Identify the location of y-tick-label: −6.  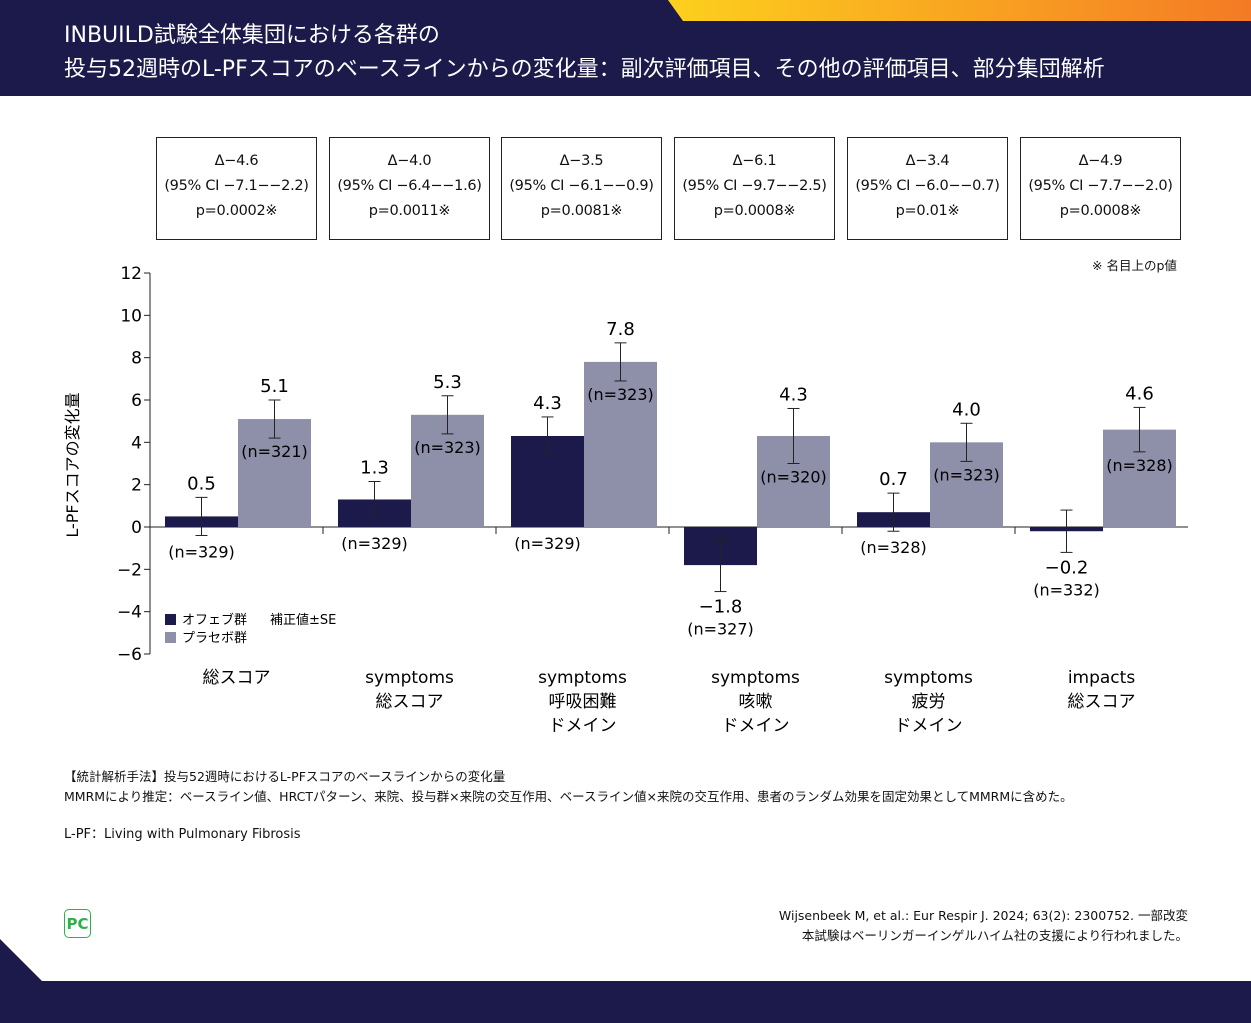
(129, 655).